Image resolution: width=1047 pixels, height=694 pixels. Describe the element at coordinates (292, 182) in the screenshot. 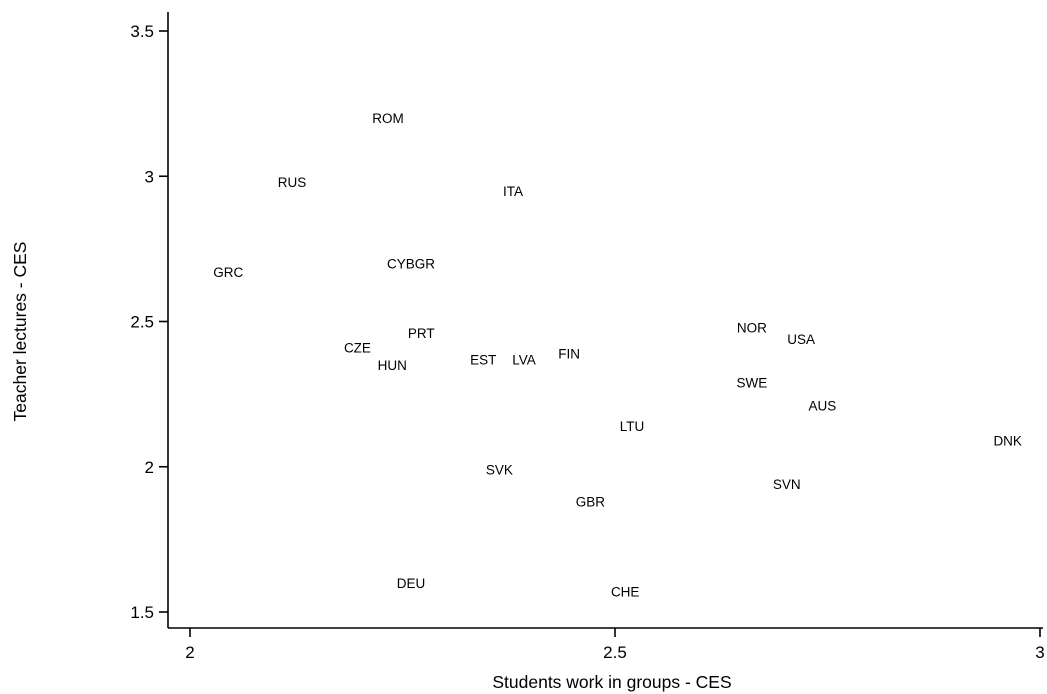

I see `data-point-label: RUS` at that location.